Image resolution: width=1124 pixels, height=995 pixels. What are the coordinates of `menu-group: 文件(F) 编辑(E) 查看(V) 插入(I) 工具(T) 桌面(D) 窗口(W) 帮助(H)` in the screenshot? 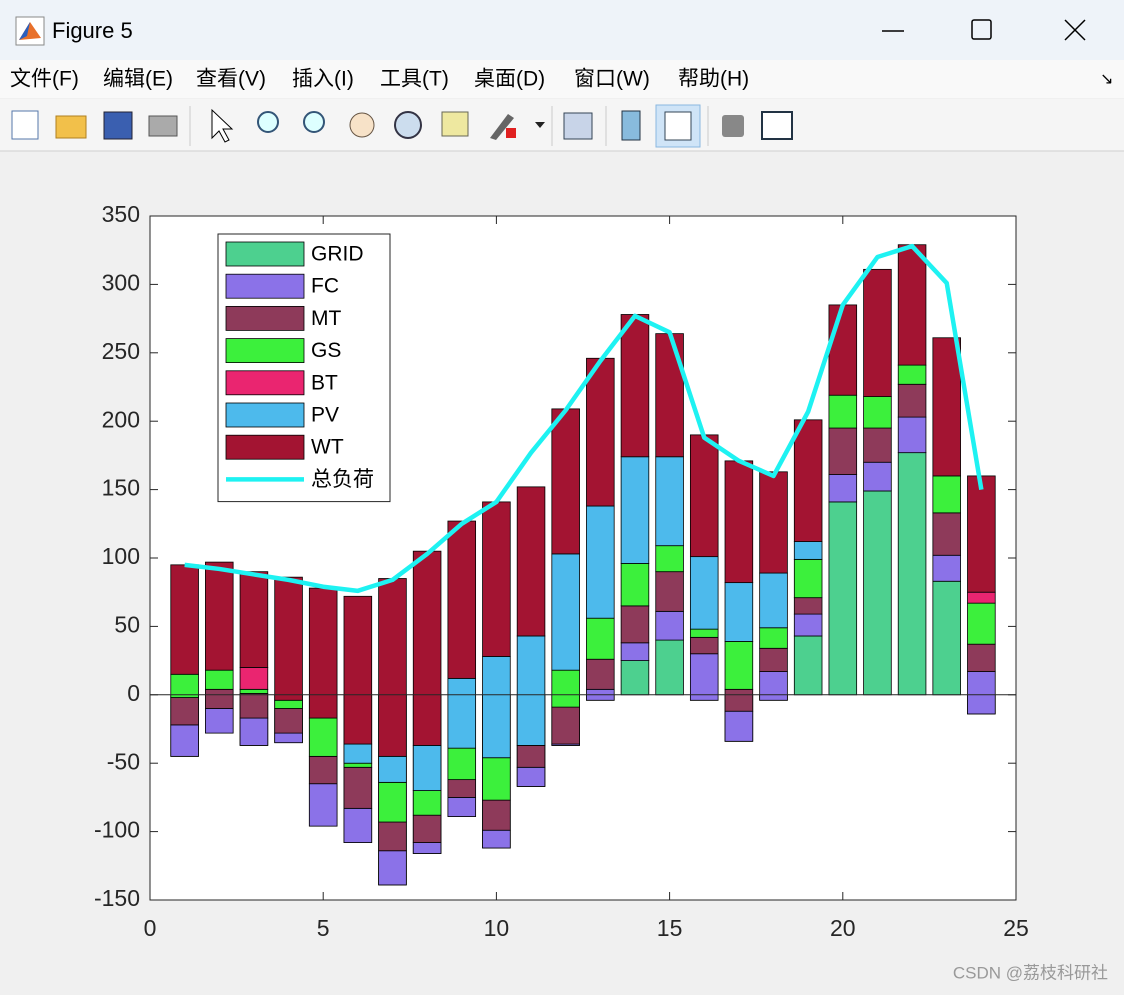 It's located at (379, 79).